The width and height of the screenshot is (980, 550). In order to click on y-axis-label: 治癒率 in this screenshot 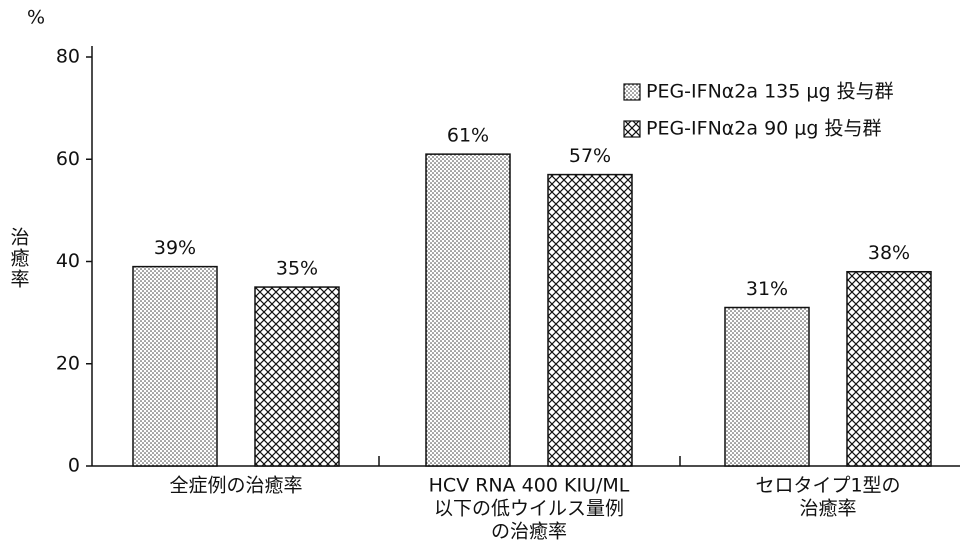, I will do `click(19, 259)`.